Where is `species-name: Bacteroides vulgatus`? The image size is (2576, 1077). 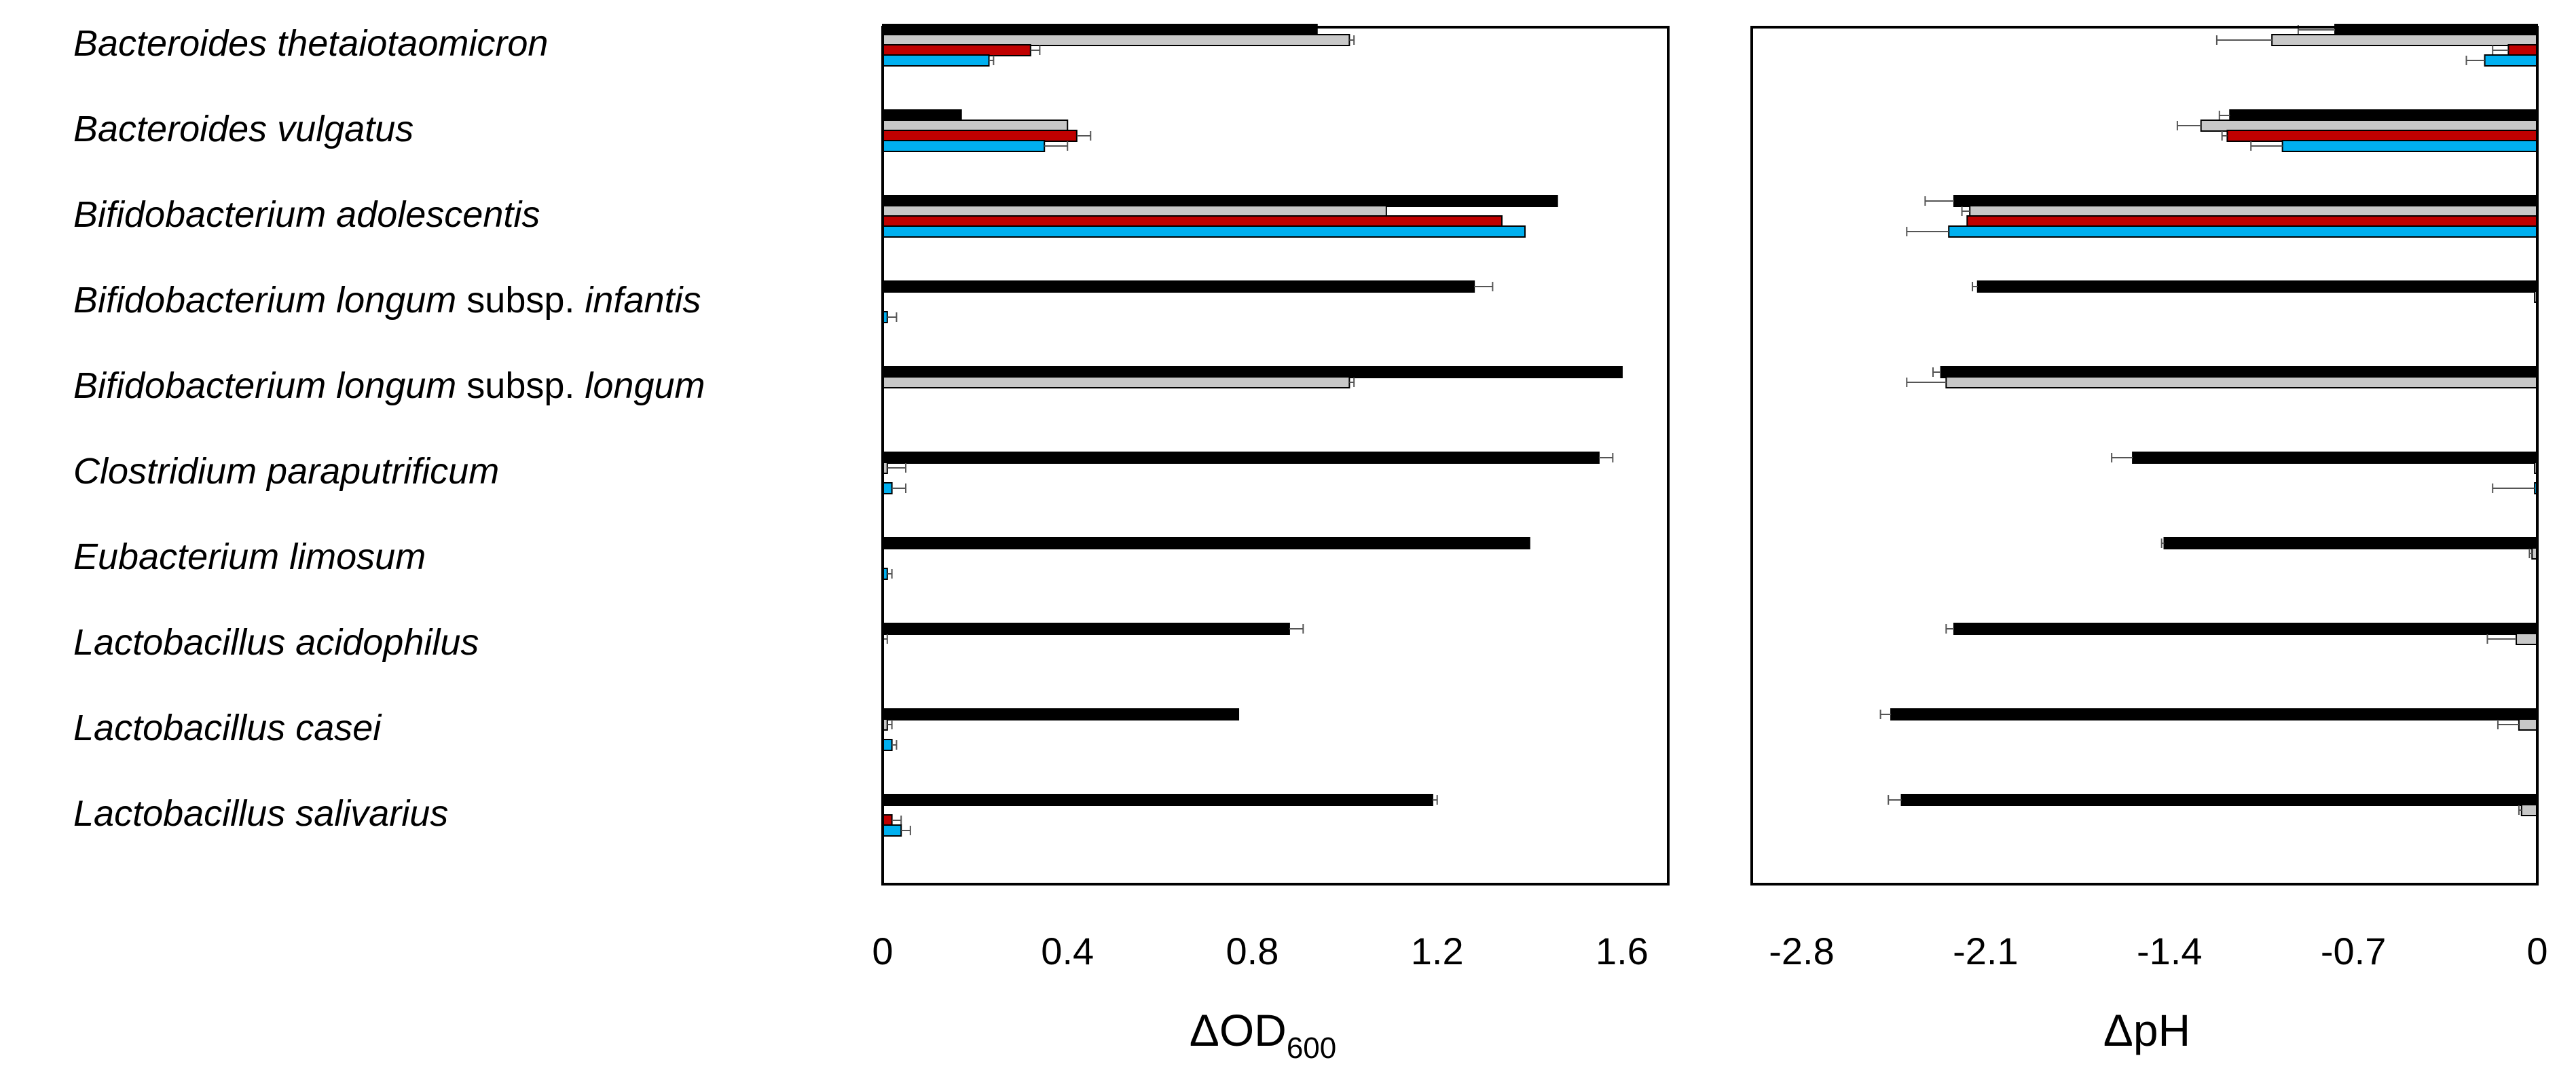
species-name: Bacteroides vulgatus is located at coordinates (243, 129).